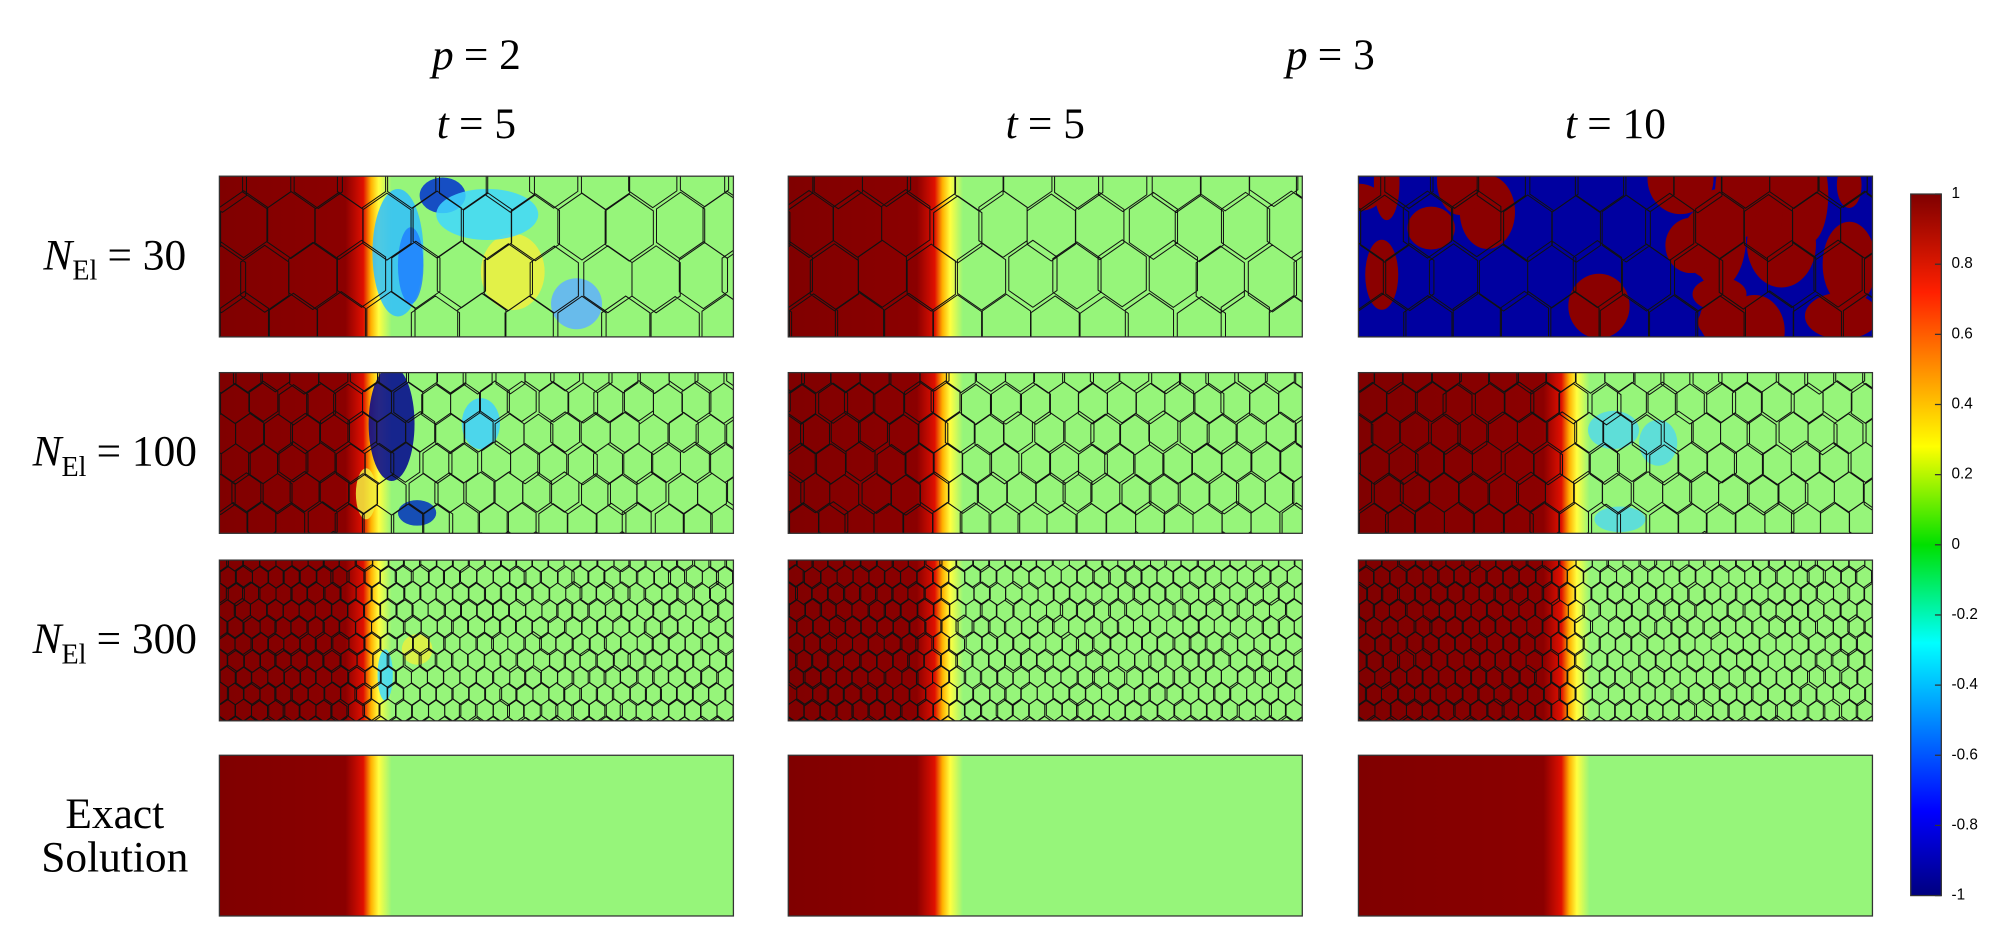  Describe the element at coordinates (1965, 614) in the screenshot. I see `colorbar-tick-label: -0.2` at that location.